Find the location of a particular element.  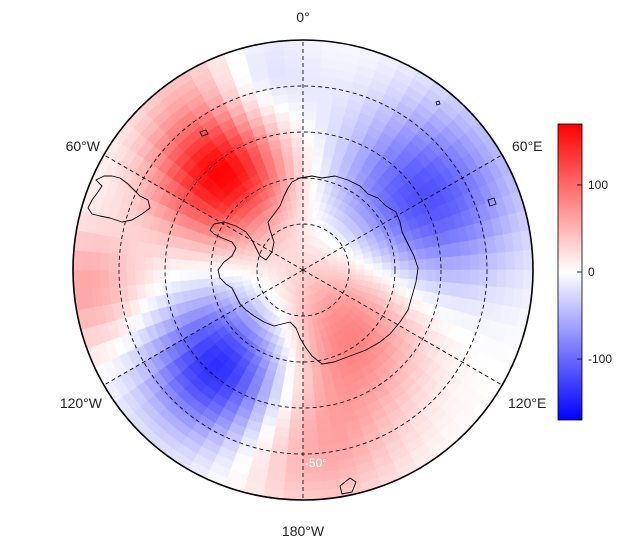

lat-label: -50° is located at coordinates (316, 463).